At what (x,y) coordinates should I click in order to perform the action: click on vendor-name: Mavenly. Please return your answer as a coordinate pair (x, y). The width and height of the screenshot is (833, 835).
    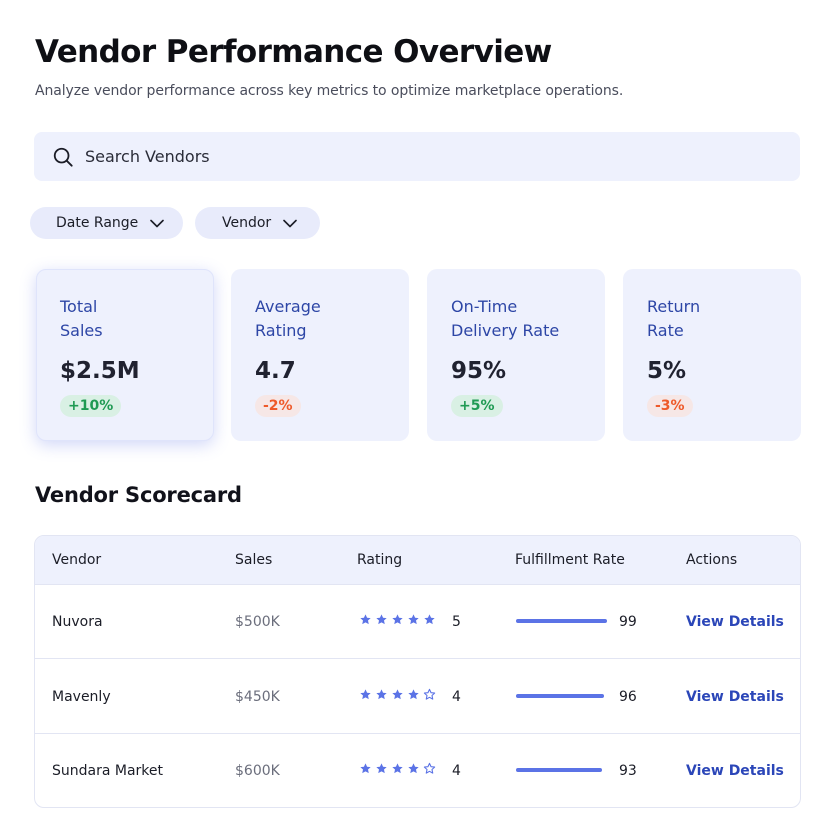
    Looking at the image, I should click on (81, 697).